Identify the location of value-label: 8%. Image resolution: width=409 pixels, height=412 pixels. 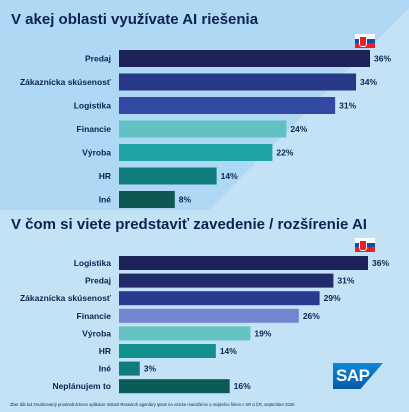
(185, 200).